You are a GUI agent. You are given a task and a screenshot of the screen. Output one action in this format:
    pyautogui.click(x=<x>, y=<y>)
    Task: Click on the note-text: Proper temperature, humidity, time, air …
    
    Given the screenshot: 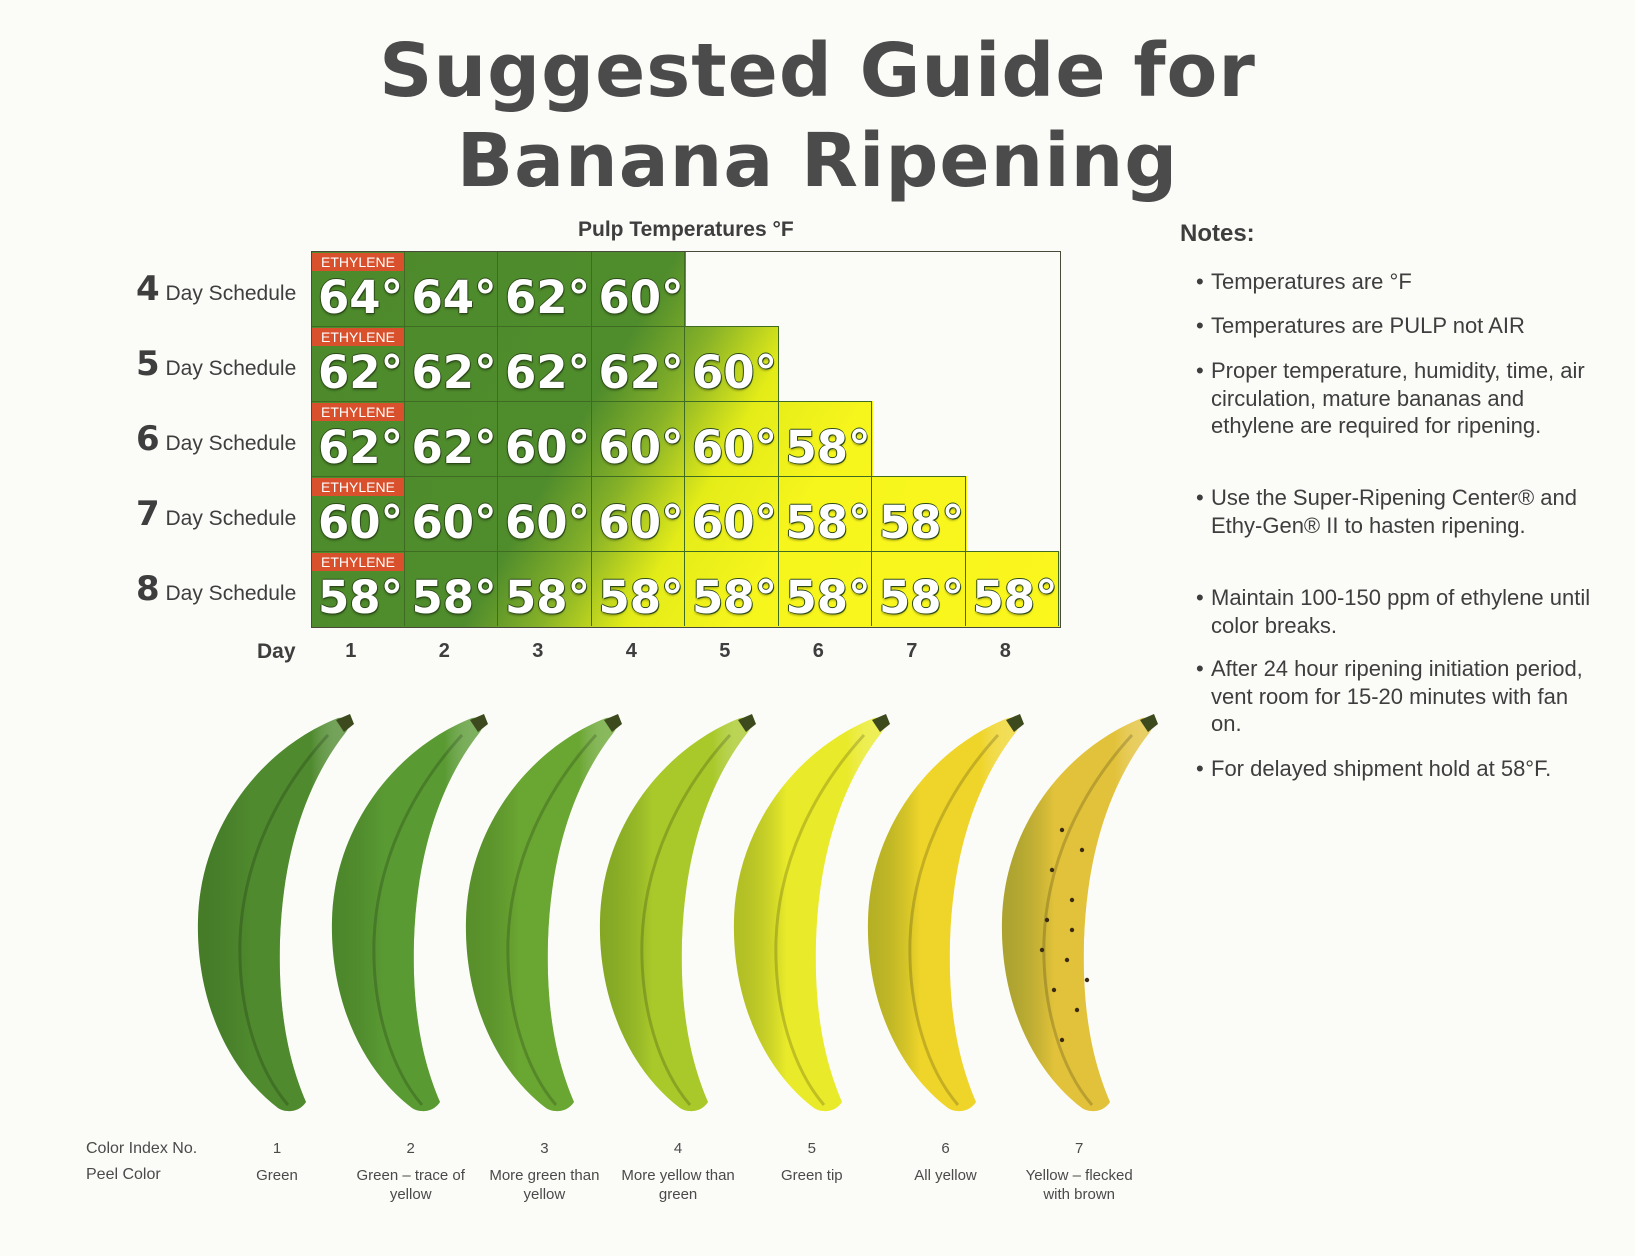 What is the action you would take?
    pyautogui.click(x=1398, y=398)
    